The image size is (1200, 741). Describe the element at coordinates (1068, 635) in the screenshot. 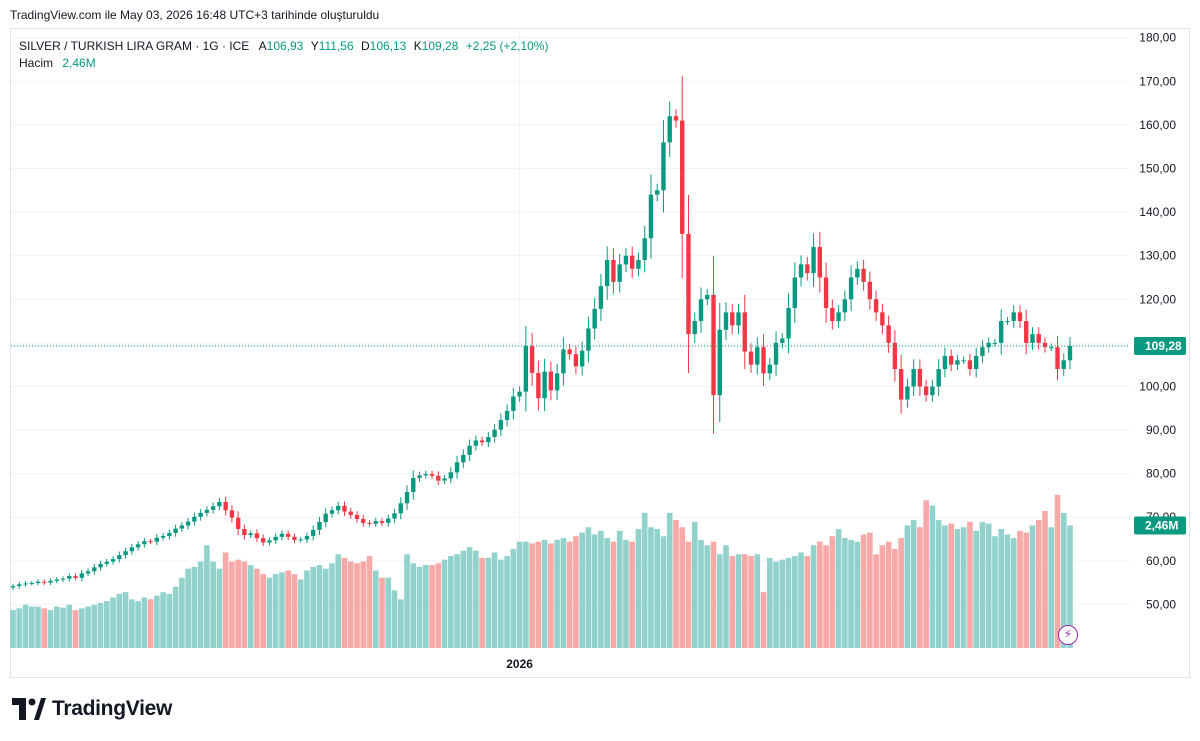

I see `lightning-icon: ⚡` at that location.